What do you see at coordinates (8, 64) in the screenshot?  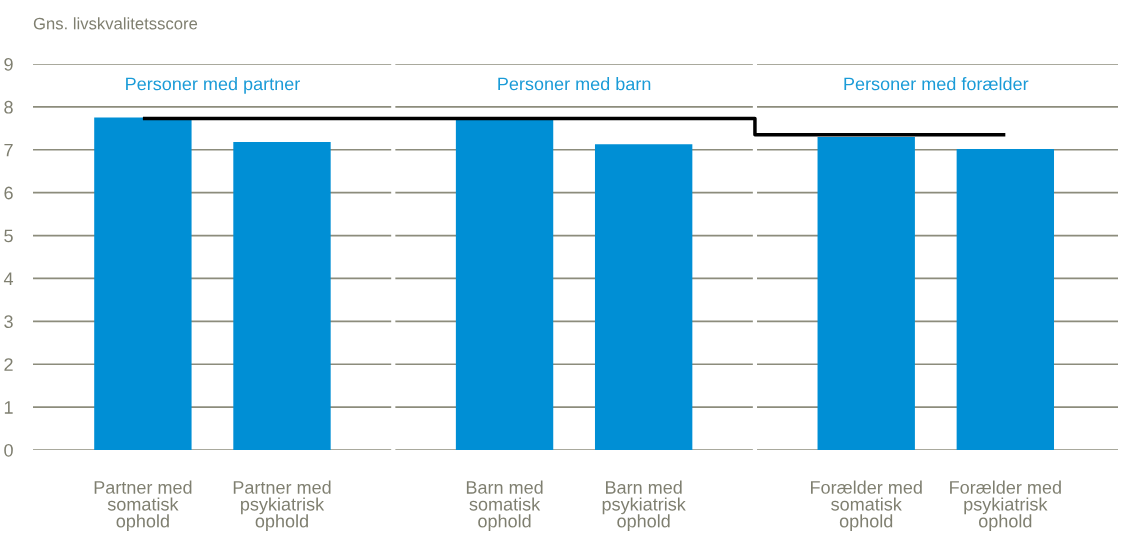 I see `y-tick-label: 9` at bounding box center [8, 64].